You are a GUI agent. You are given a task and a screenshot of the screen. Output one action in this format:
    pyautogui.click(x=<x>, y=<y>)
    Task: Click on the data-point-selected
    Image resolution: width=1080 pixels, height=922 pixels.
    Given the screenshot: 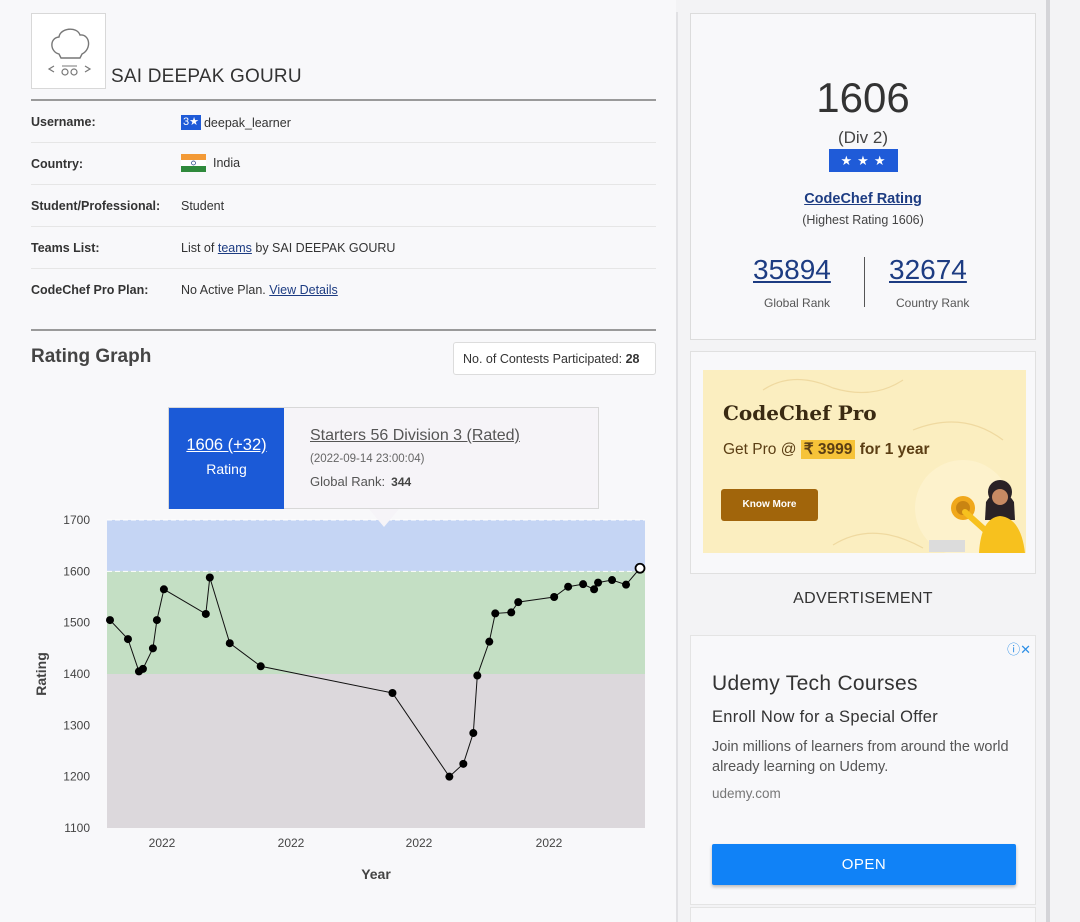 What is the action you would take?
    pyautogui.click(x=640, y=568)
    